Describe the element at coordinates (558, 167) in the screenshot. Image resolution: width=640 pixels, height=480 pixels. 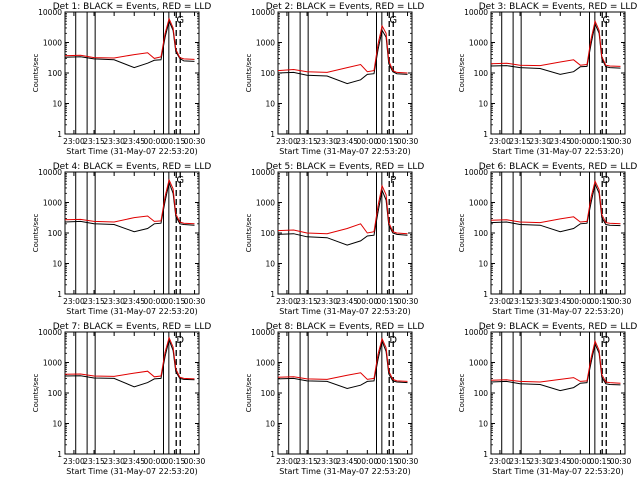
I see `chart-title: Det 6: BLACK = Events, RED = LLD` at that location.